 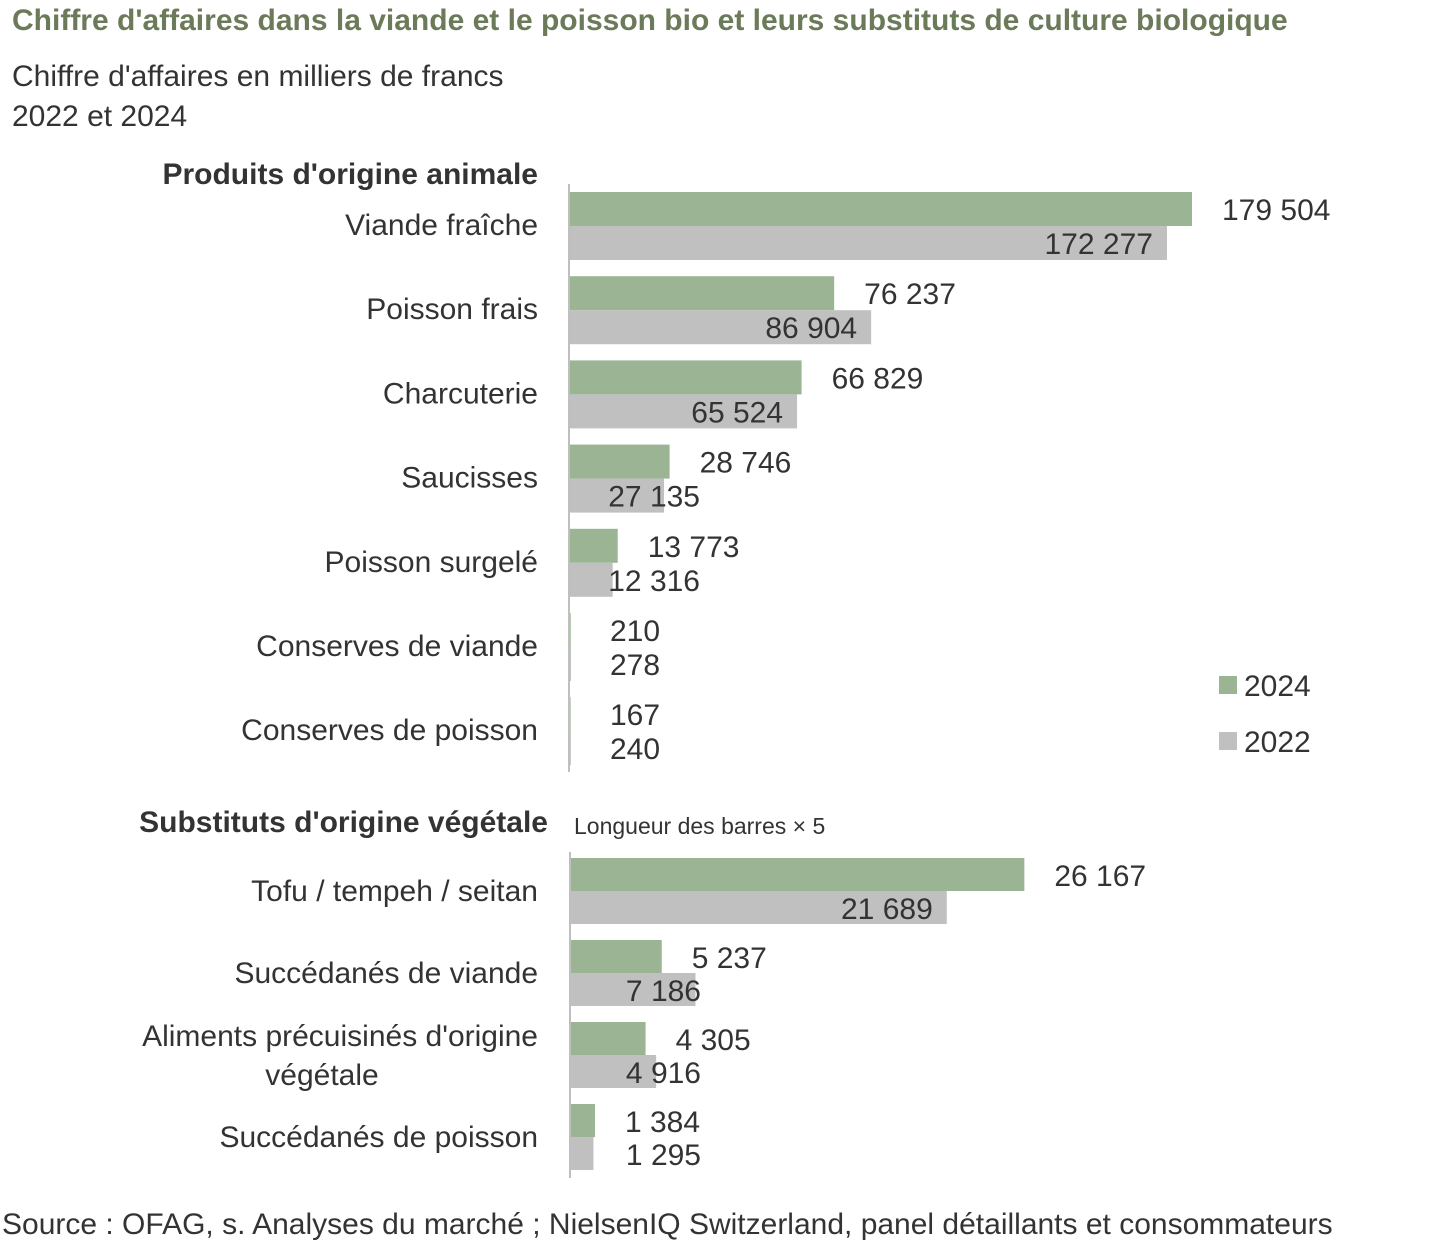 What do you see at coordinates (340, 1036) in the screenshot?
I see `category-label-line1: Aliments précuisinés d'origine` at bounding box center [340, 1036].